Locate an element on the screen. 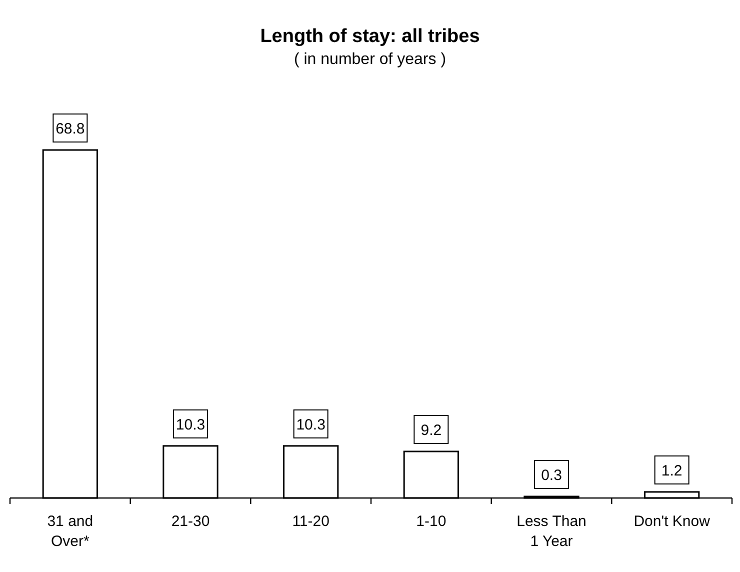 This screenshot has width=740, height=572. data-label: 9.2 is located at coordinates (431, 430).